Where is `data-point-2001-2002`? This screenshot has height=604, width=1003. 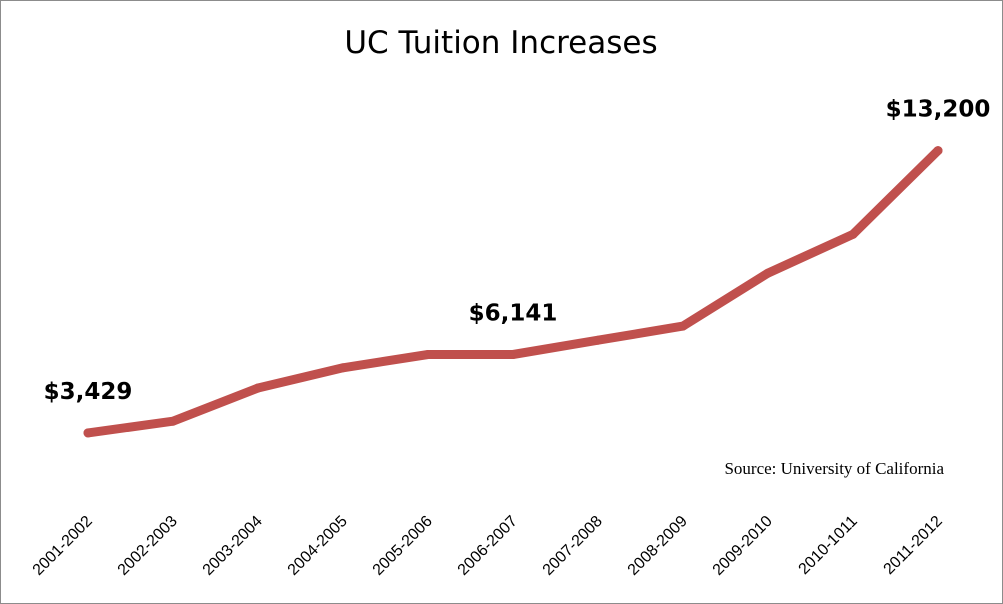
data-point-2001-2002 is located at coordinates (88, 433).